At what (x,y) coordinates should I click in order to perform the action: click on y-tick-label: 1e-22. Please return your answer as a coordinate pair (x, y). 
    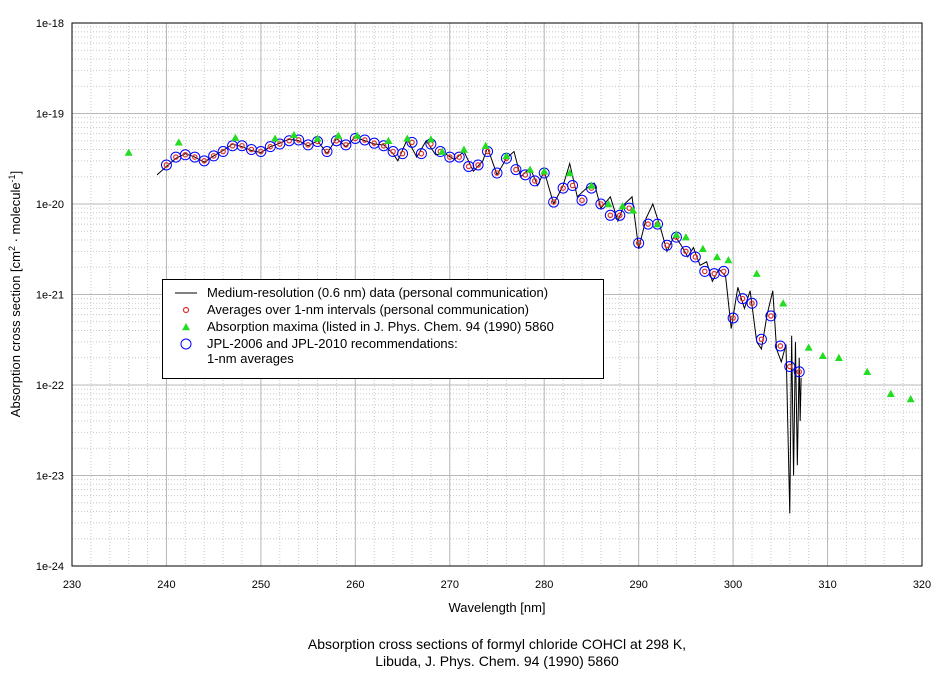
    Looking at the image, I should click on (50, 386).